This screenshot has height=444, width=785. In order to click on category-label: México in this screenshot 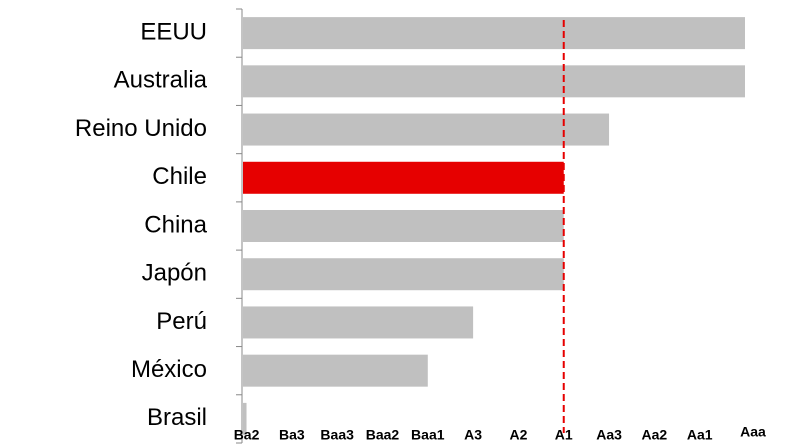, I will do `click(169, 369)`.